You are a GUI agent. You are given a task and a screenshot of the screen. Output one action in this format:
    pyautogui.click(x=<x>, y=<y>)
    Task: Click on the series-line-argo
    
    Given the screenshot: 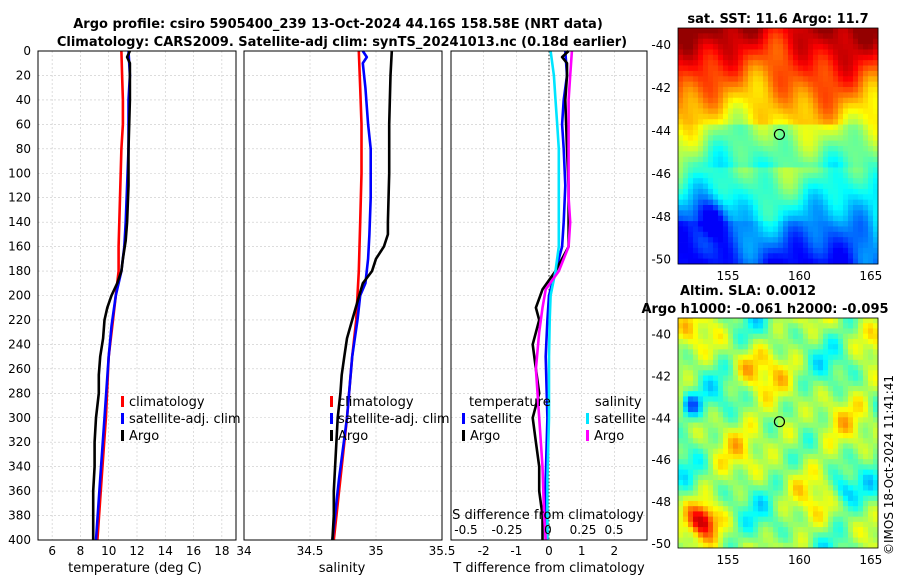 What is the action you would take?
    pyautogui.click(x=362, y=295)
    